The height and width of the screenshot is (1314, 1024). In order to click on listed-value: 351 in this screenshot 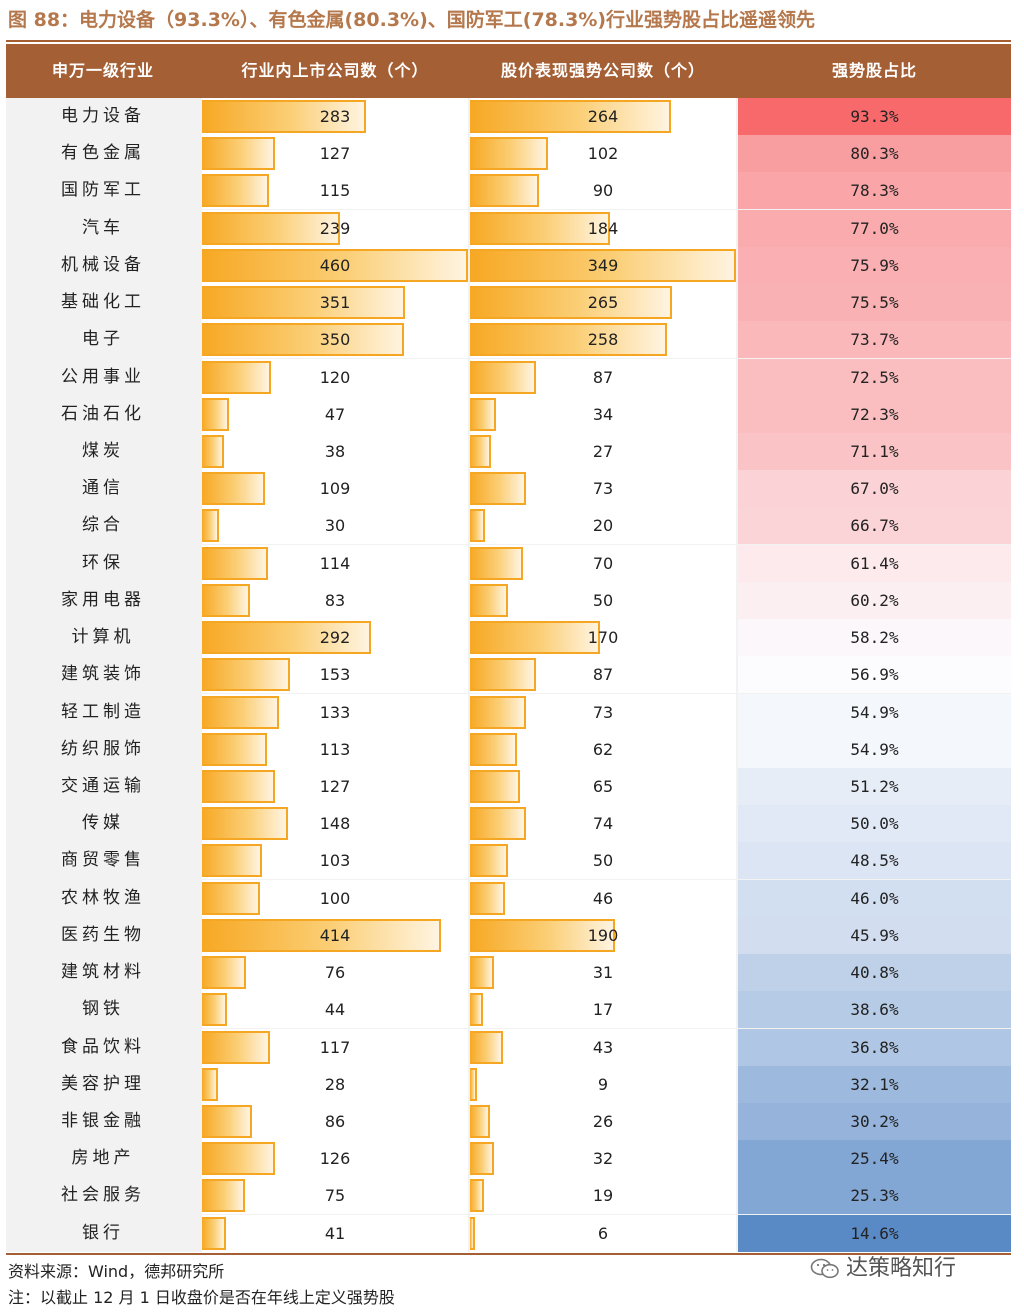, I will do `click(335, 303)`.